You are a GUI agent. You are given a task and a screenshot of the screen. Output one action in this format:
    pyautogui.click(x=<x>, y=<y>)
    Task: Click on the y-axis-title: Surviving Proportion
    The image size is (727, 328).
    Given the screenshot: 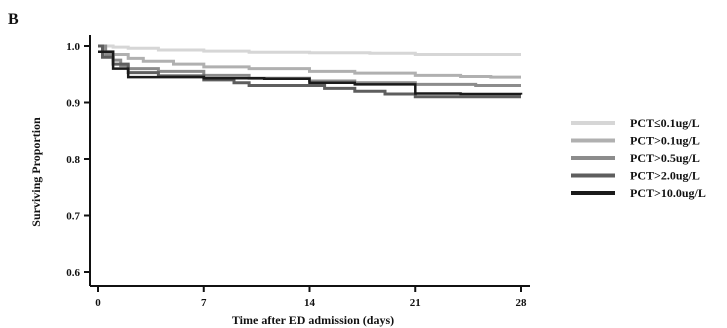 What is the action you would take?
    pyautogui.click(x=36, y=172)
    